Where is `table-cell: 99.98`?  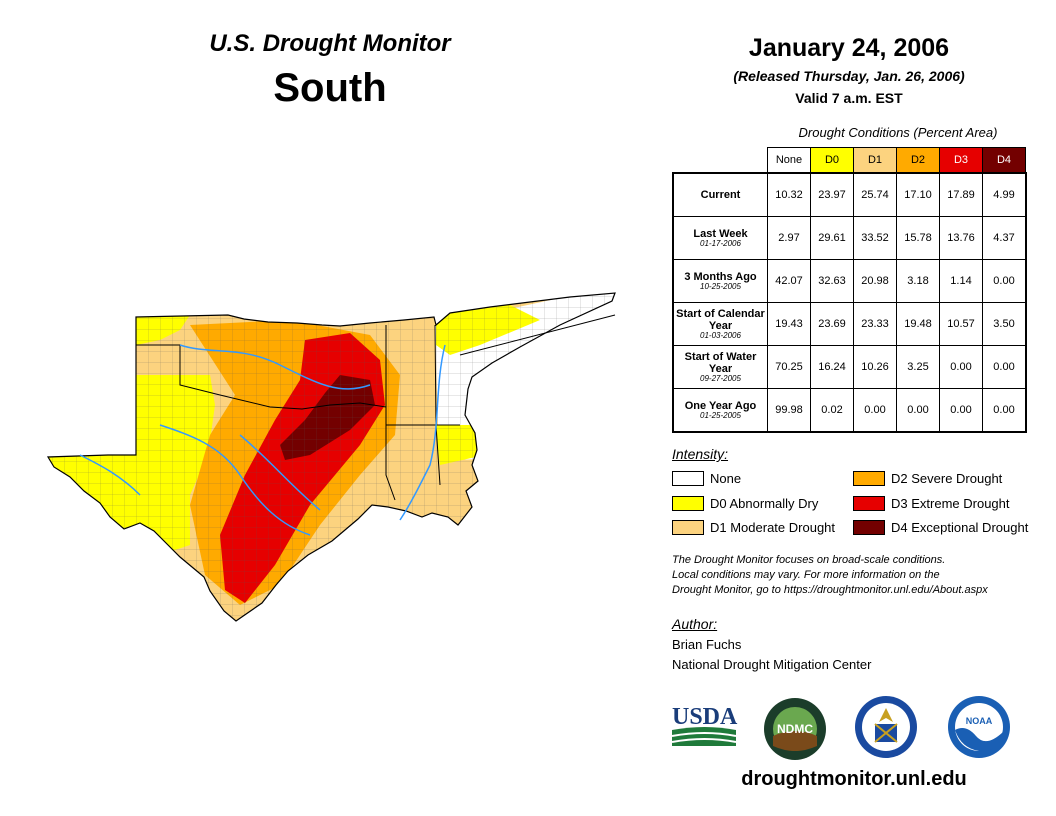 table-cell: 99.98 is located at coordinates (789, 410).